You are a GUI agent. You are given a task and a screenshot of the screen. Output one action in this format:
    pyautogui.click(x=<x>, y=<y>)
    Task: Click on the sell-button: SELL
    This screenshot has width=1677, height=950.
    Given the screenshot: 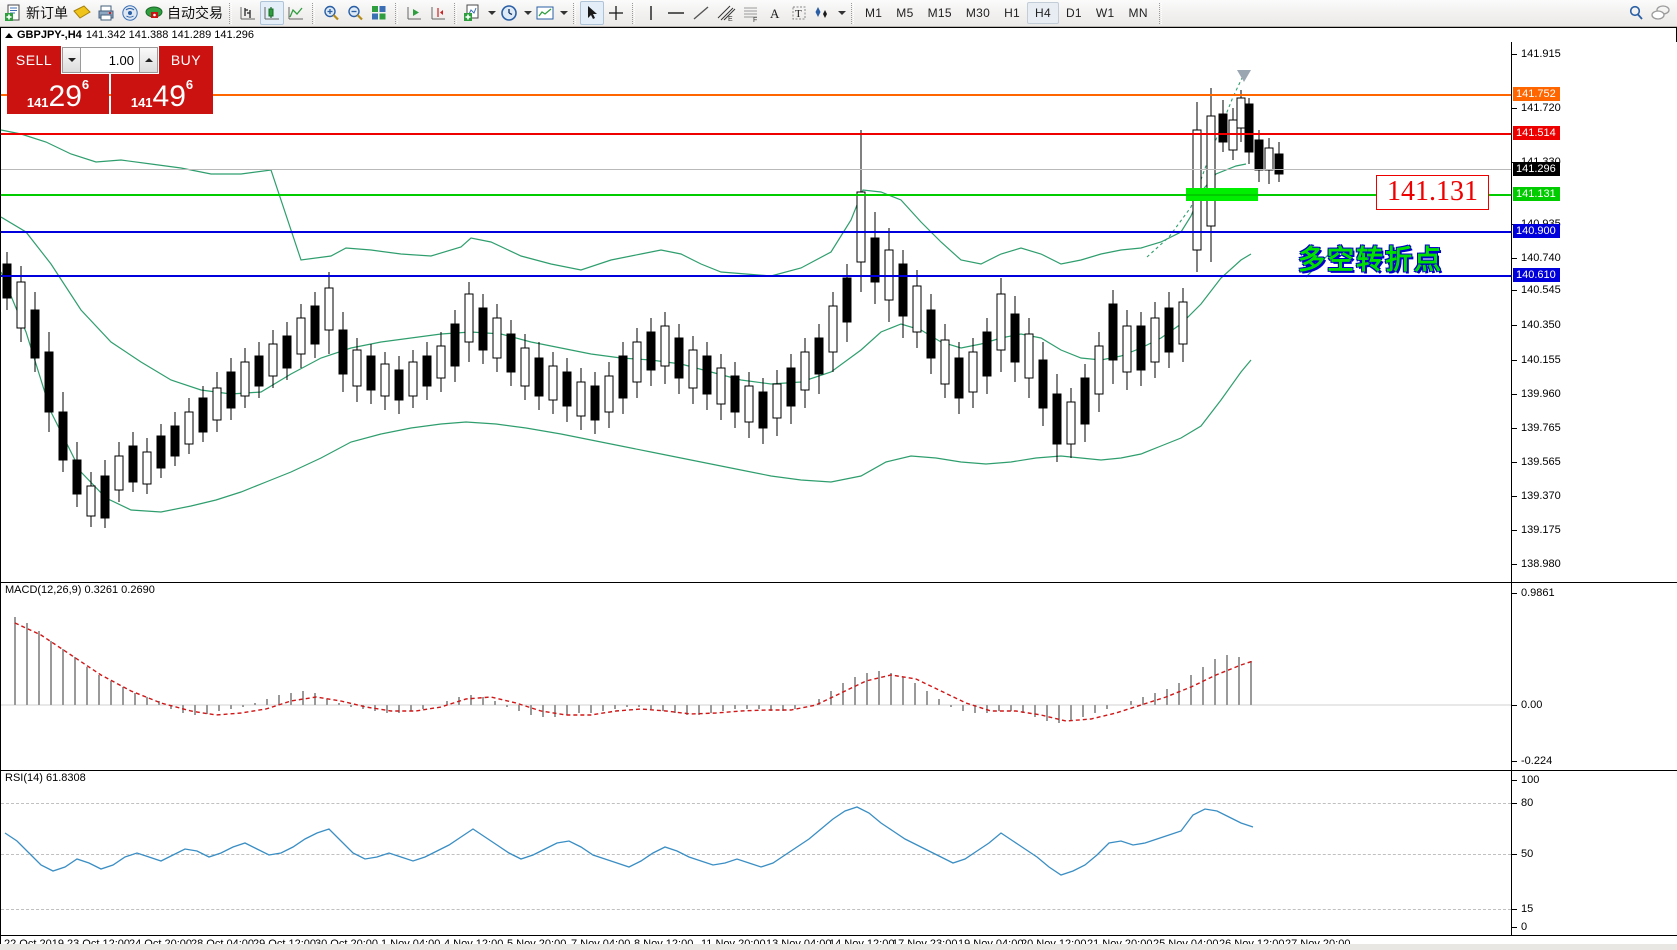 What is the action you would take?
    pyautogui.click(x=34, y=60)
    